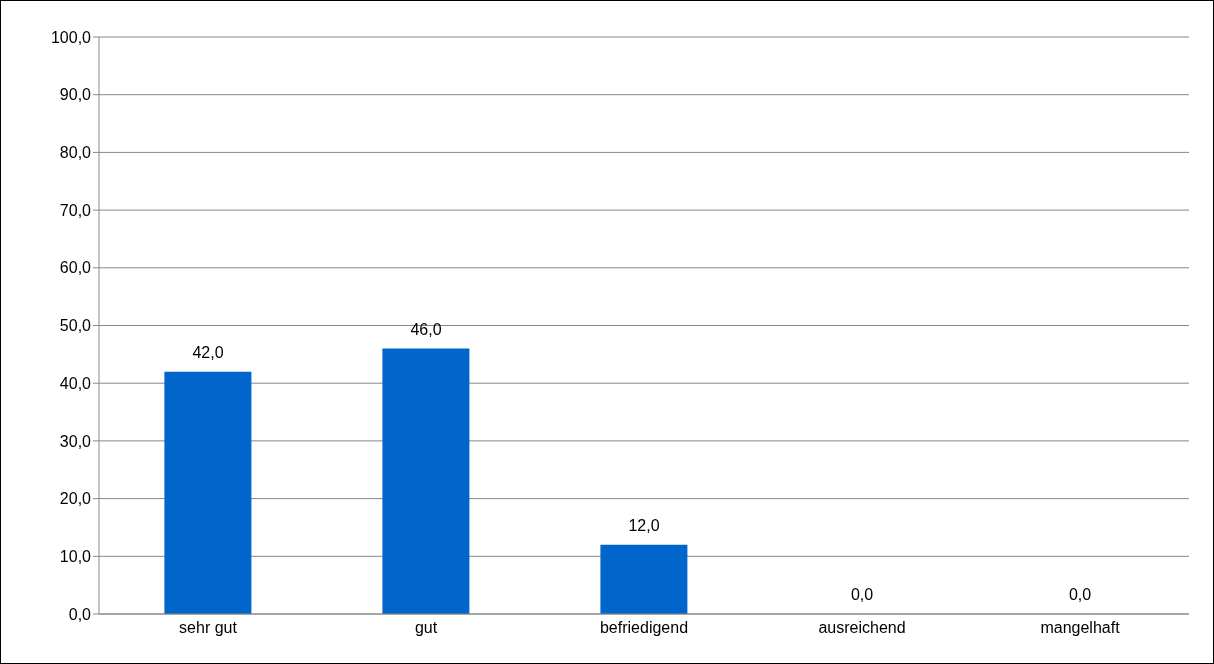 Image resolution: width=1214 pixels, height=664 pixels. Describe the element at coordinates (862, 628) in the screenshot. I see `x-tick-label: ausreichend` at that location.